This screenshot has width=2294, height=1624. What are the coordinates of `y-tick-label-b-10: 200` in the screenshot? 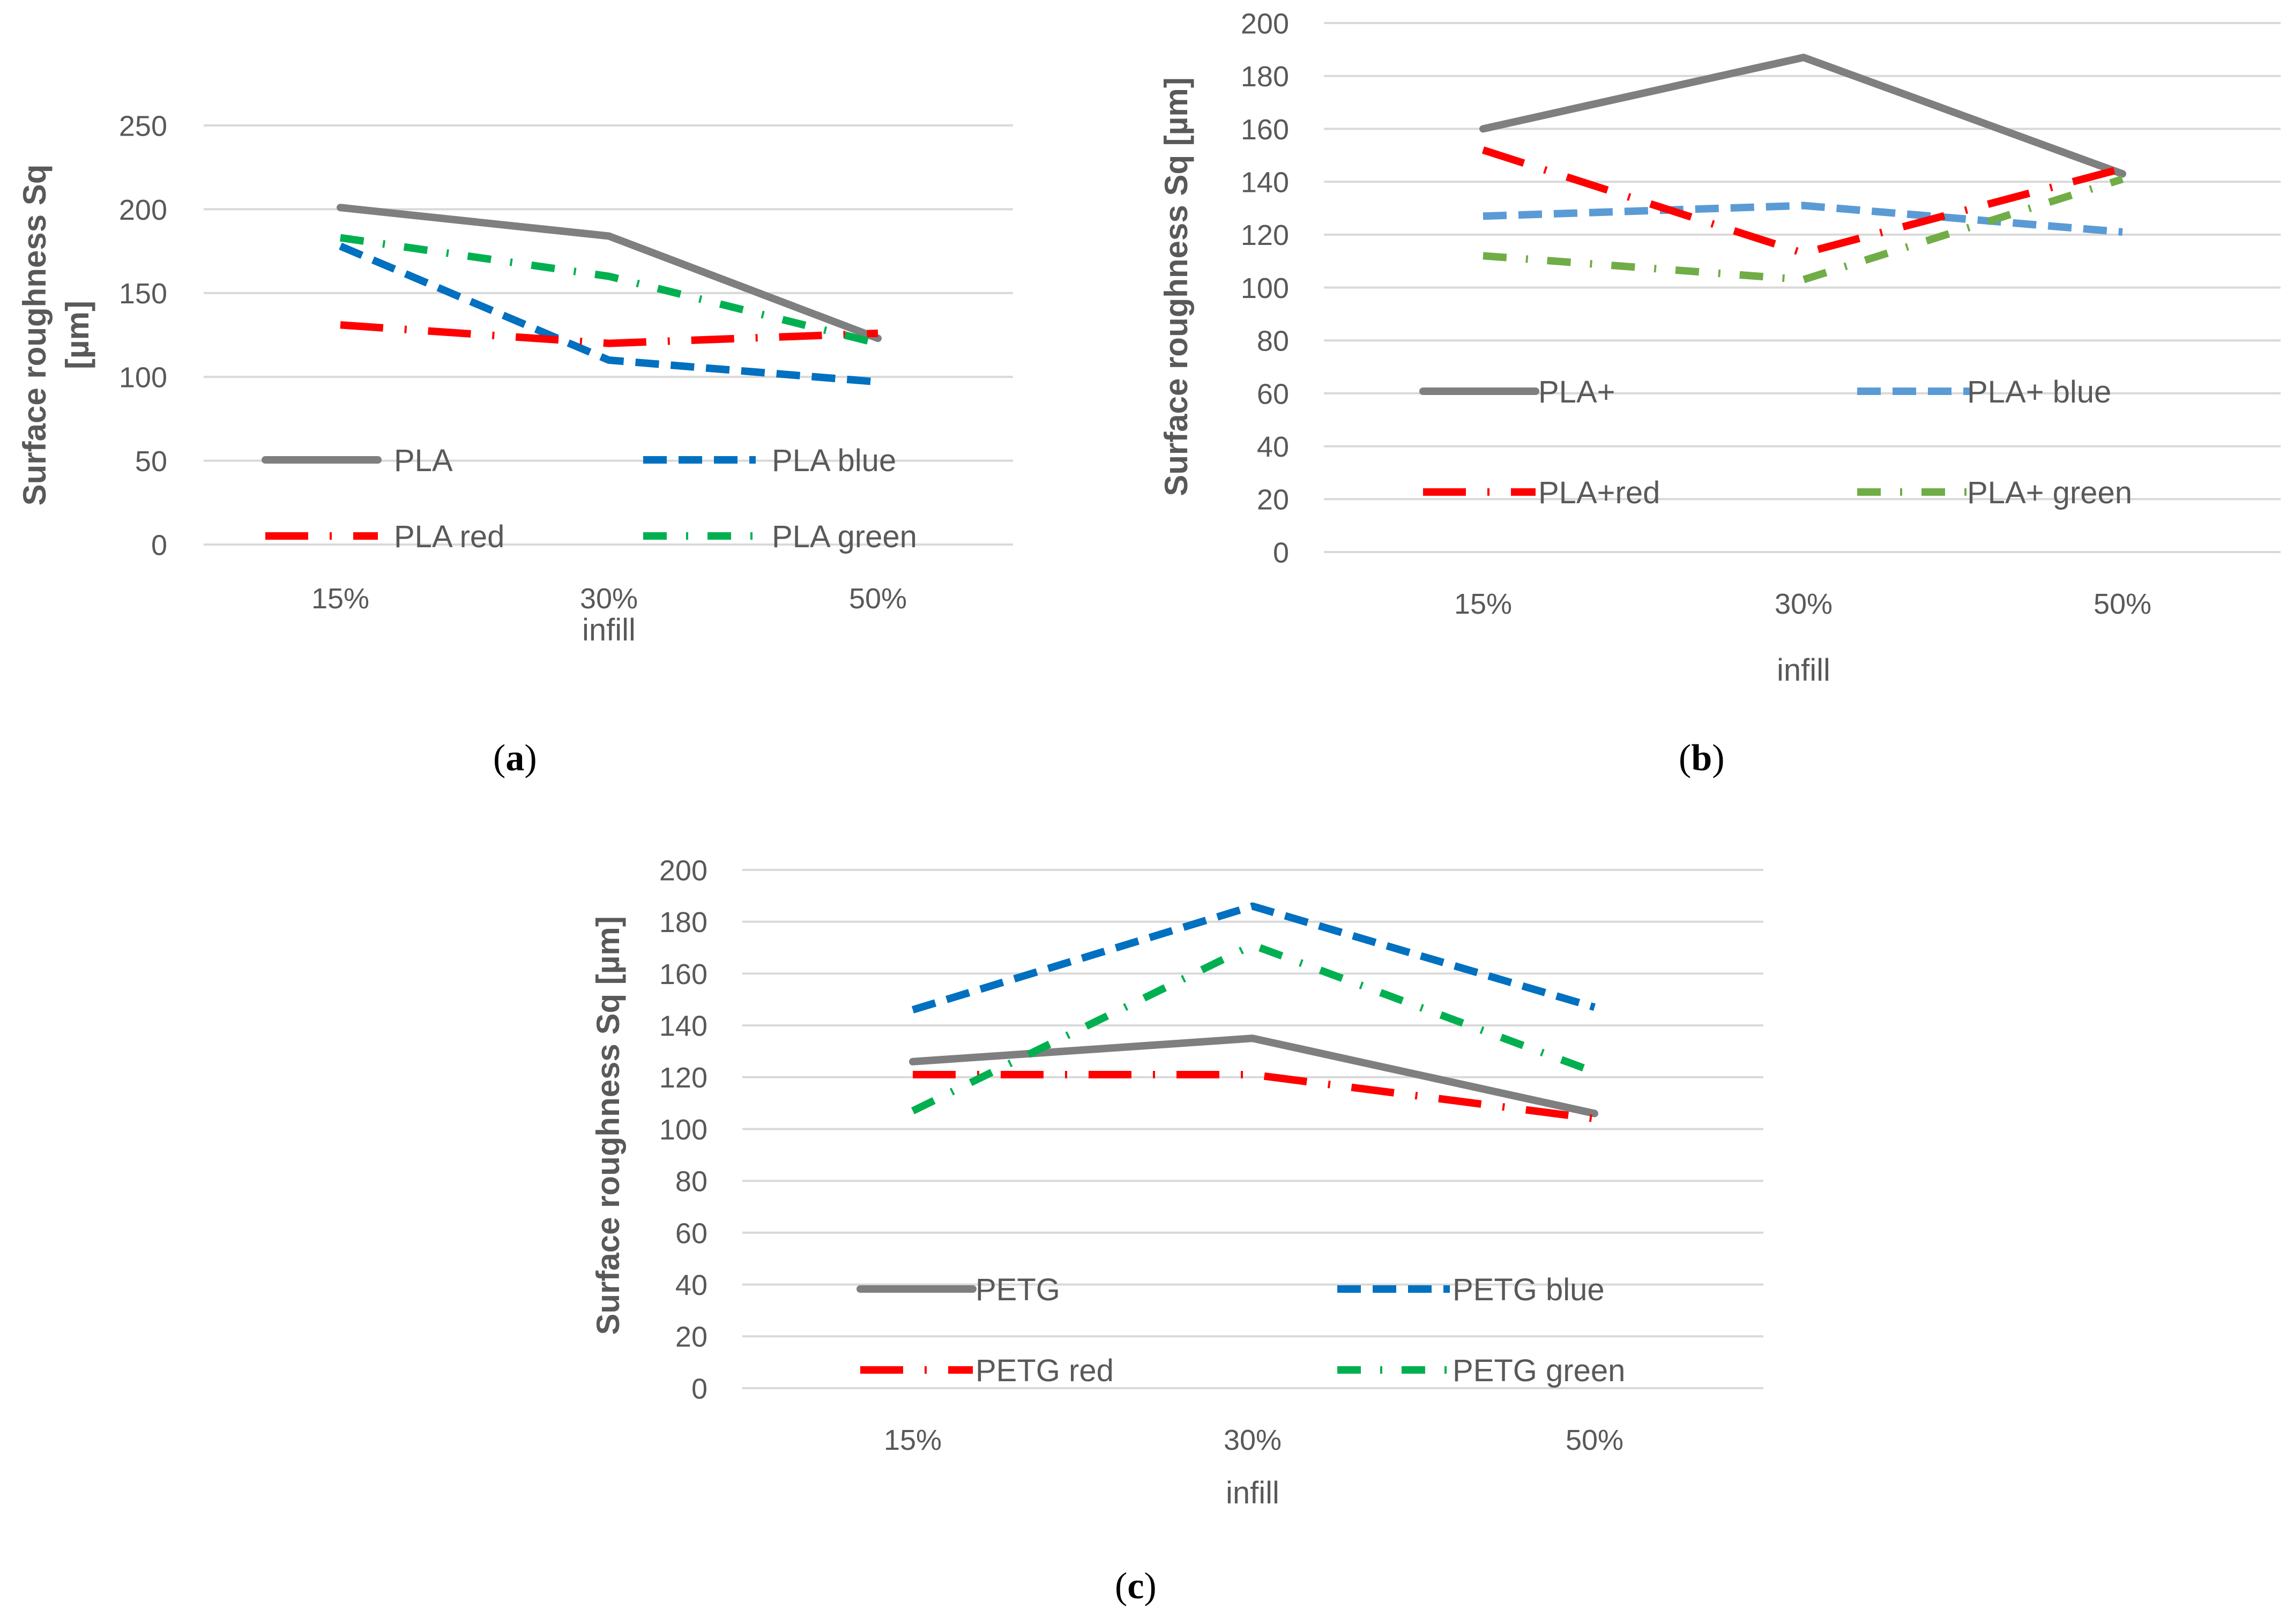 It's located at (1265, 24).